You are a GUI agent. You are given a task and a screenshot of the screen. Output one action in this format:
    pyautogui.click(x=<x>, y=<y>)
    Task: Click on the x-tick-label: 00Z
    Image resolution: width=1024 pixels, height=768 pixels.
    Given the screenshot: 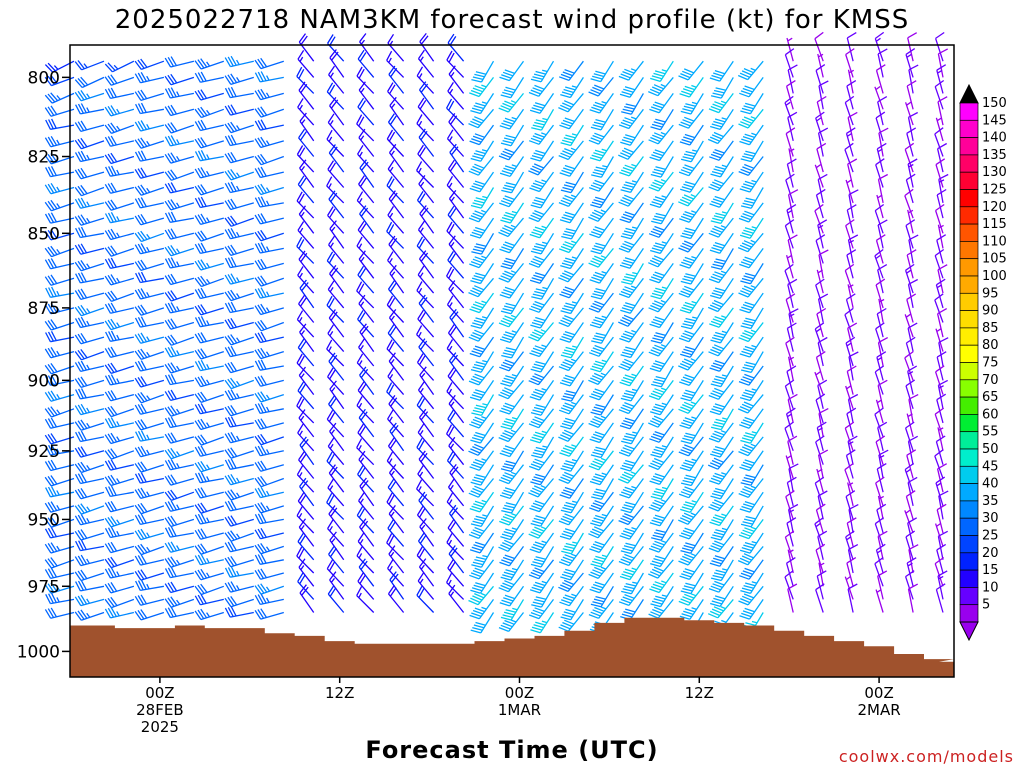 What is the action you would take?
    pyautogui.click(x=878, y=693)
    